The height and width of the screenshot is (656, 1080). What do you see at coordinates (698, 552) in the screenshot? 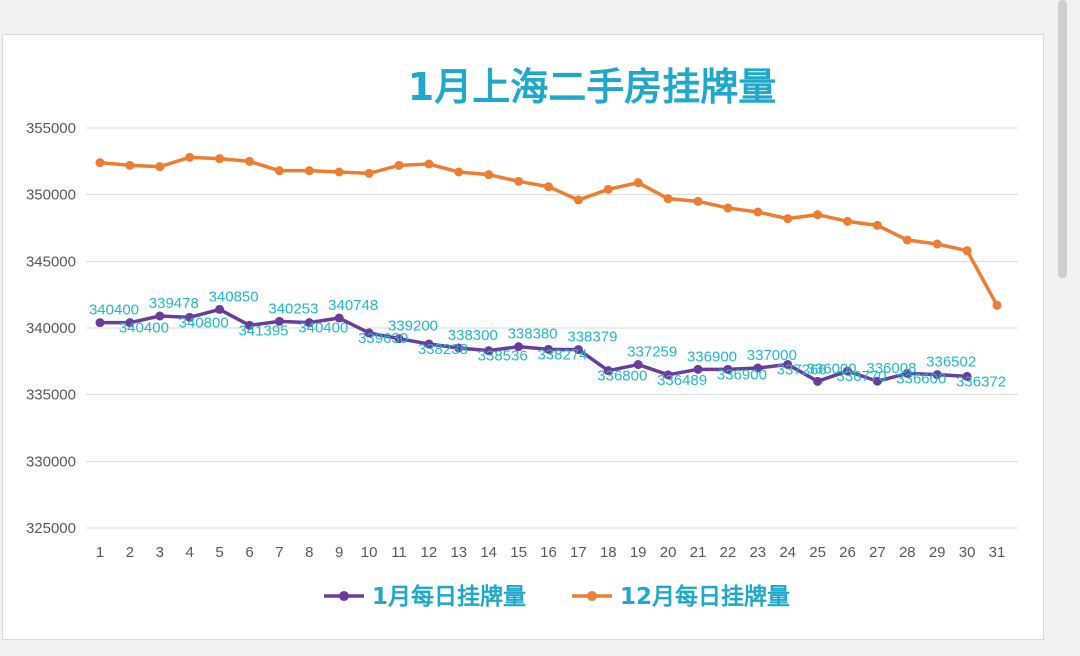
I see `x-tick-label: 21` at bounding box center [698, 552].